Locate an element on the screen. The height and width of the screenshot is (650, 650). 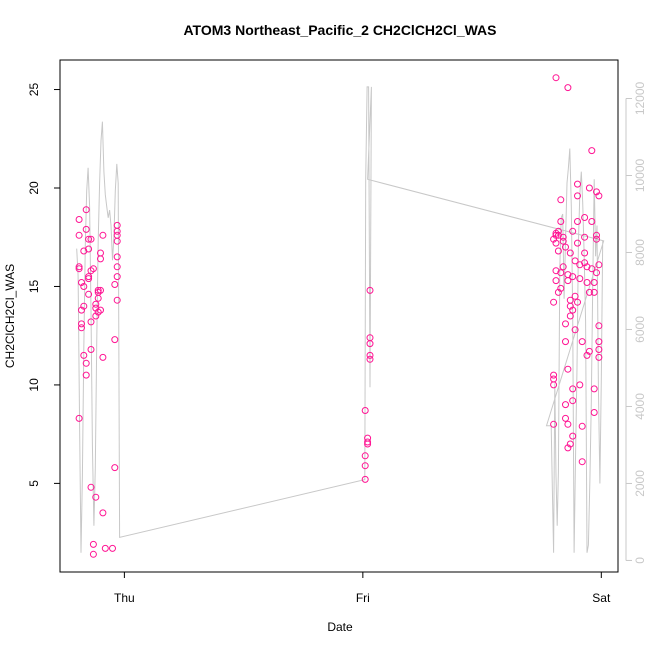
y-tick-label: 15 is located at coordinates (34, 286).